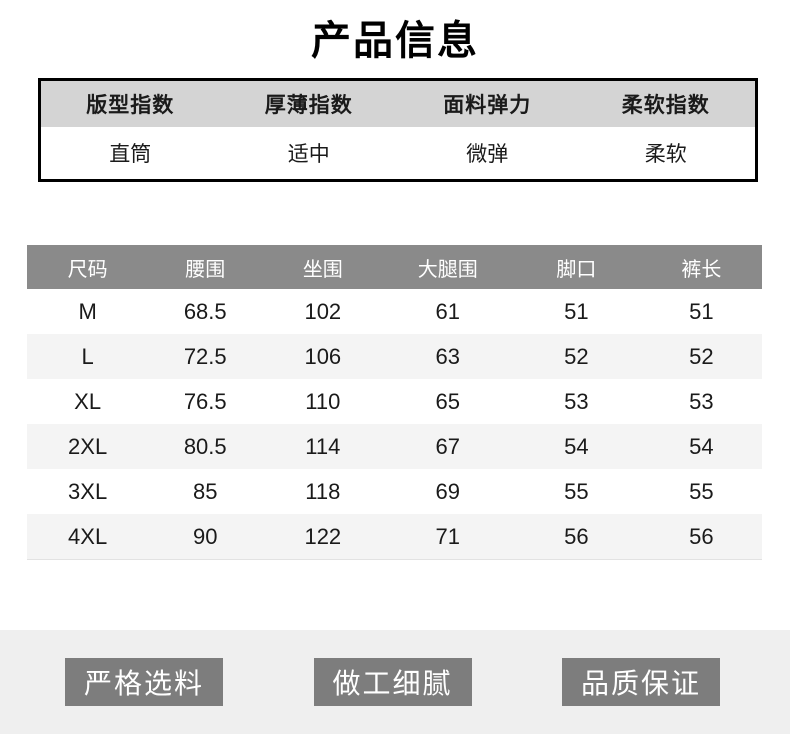  Describe the element at coordinates (487, 154) in the screenshot. I see `attr-value-elasticity: 微弹` at that location.